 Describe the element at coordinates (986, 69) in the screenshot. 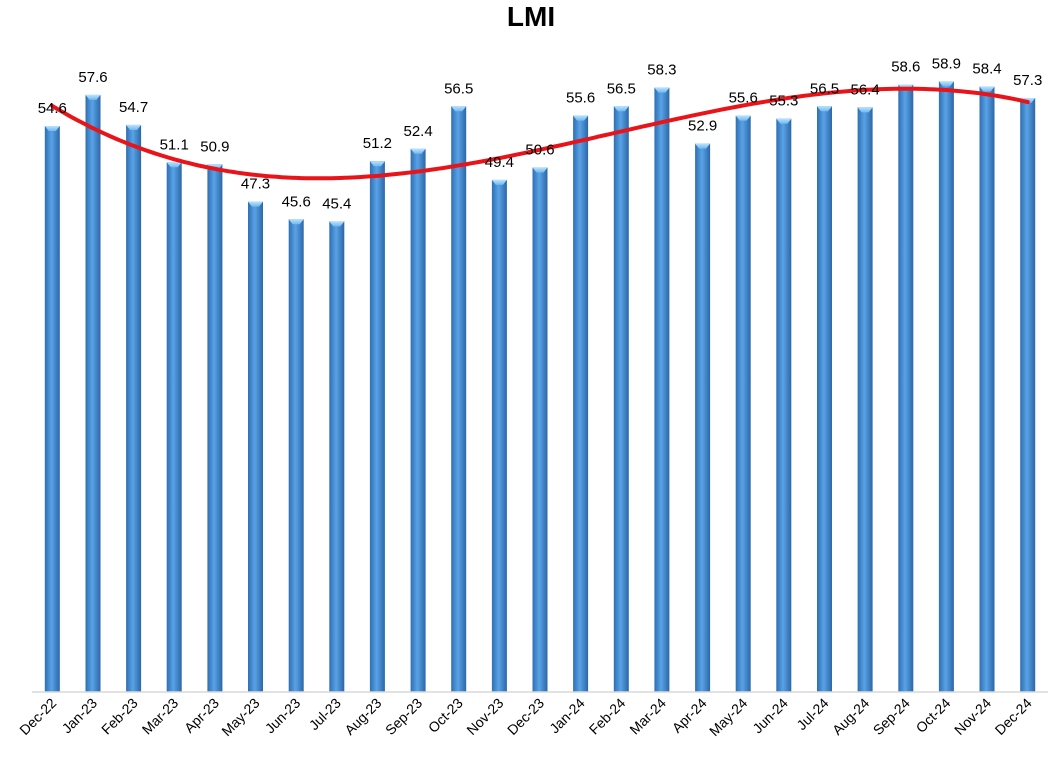

I see `data-label-Nov-24: 58.4` at that location.